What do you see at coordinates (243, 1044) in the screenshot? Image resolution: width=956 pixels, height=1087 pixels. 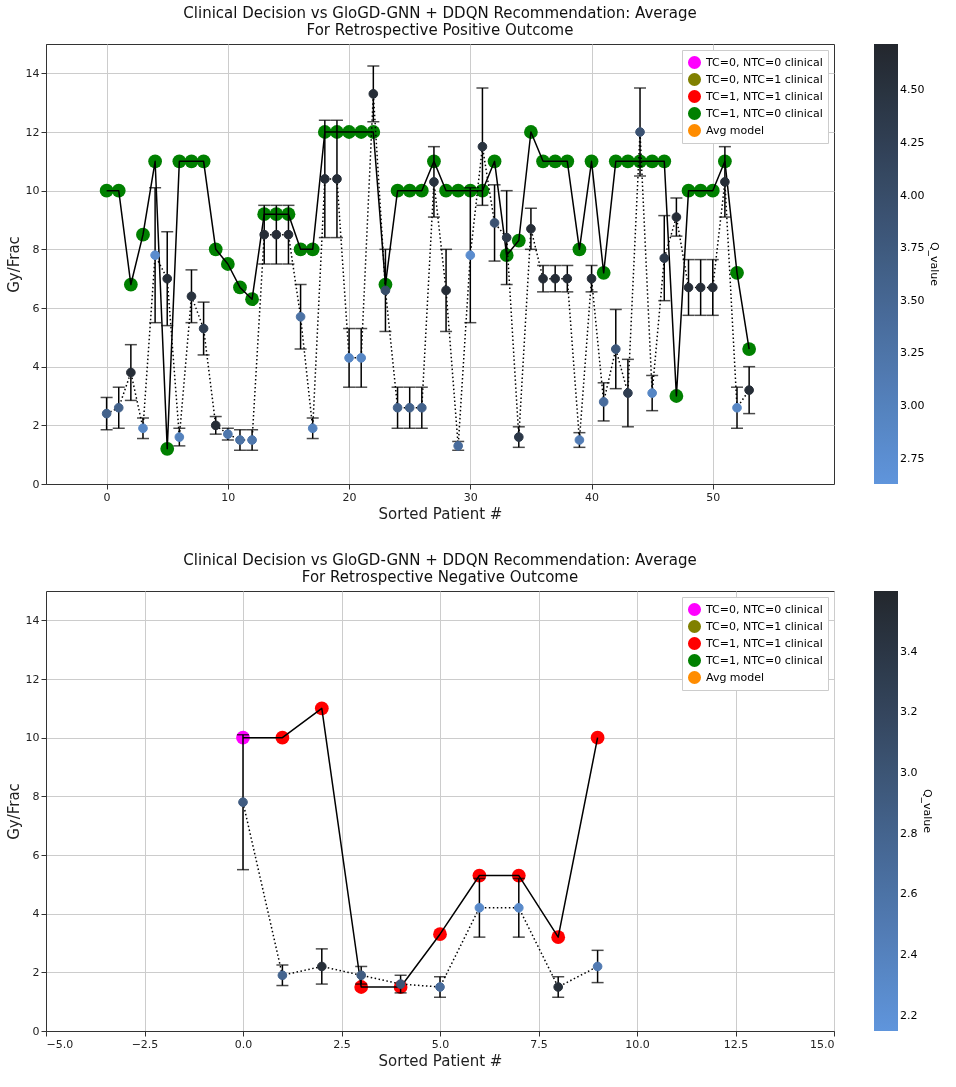 I see `x-tick-label: 0.0` at bounding box center [243, 1044].